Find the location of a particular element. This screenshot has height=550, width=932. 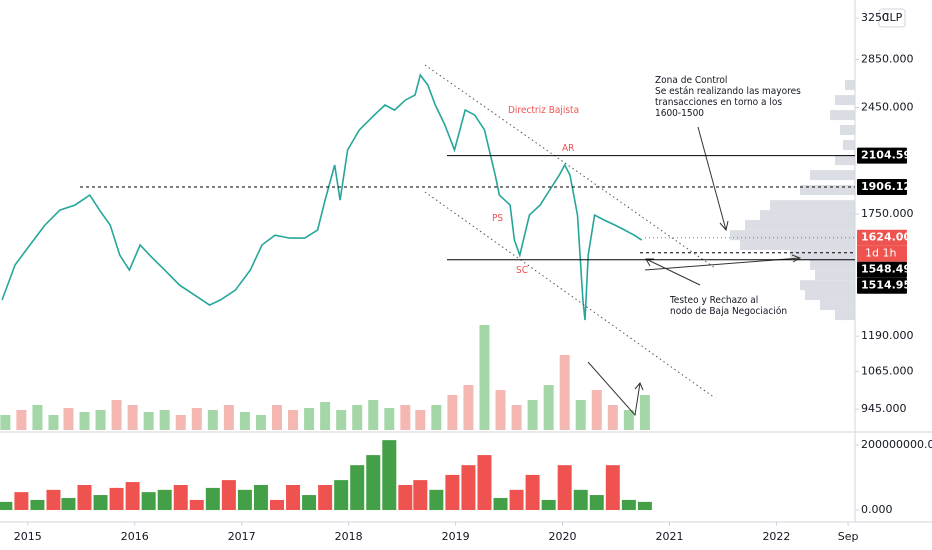

currency-button is located at coordinates (892, 18).